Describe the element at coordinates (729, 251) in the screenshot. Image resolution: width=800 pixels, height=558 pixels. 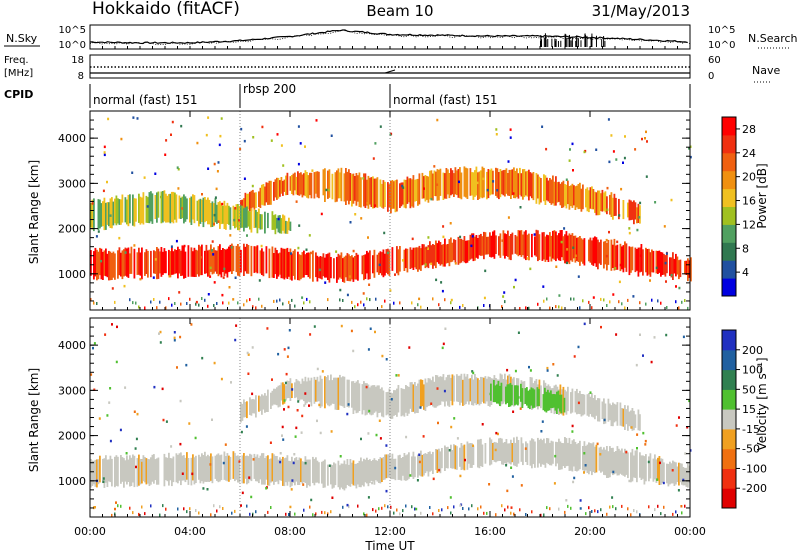
I see `power-colorbar-swatch` at that location.